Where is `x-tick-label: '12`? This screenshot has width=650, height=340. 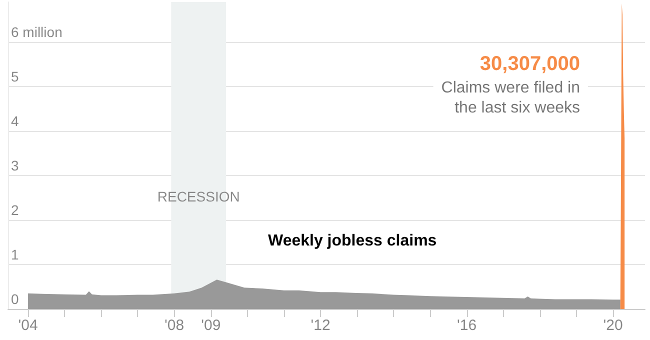
x-tick-label: '12 is located at coordinates (320, 325).